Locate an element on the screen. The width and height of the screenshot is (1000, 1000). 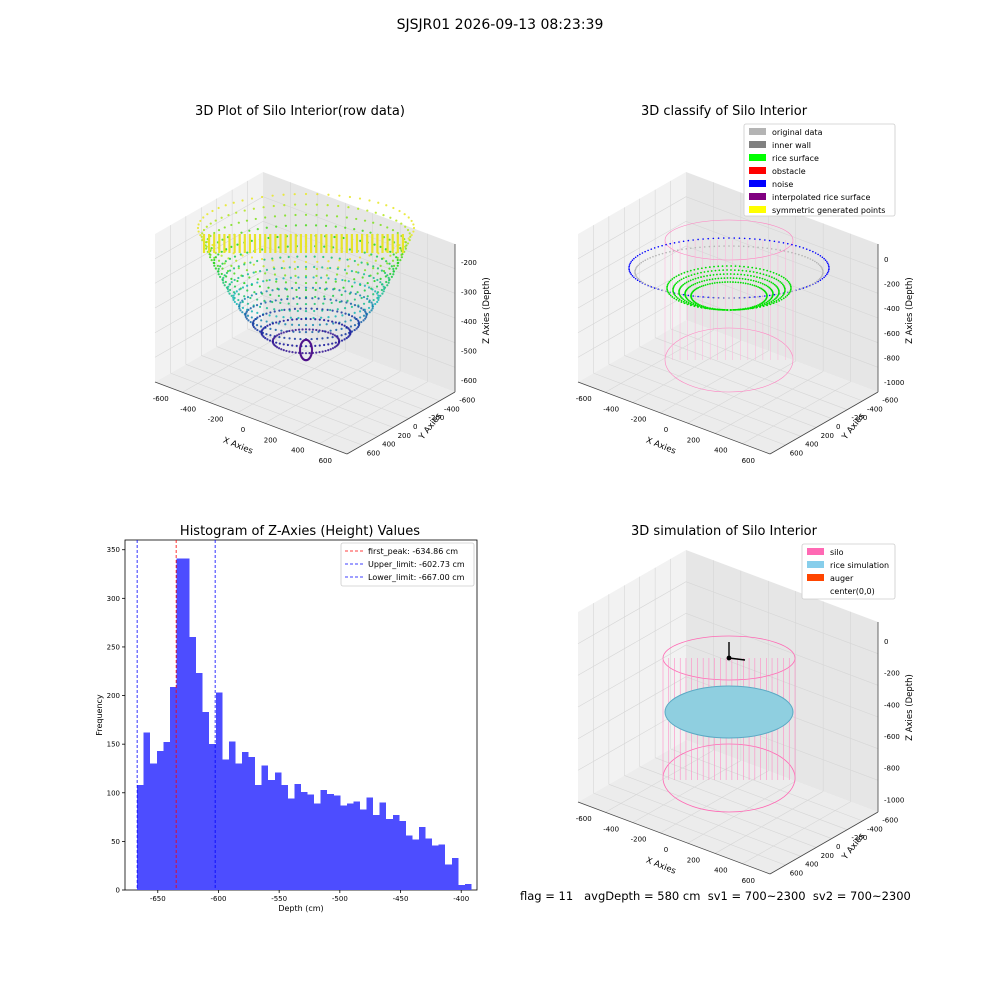
x-axis-label: X Axies is located at coordinates (660, 866).